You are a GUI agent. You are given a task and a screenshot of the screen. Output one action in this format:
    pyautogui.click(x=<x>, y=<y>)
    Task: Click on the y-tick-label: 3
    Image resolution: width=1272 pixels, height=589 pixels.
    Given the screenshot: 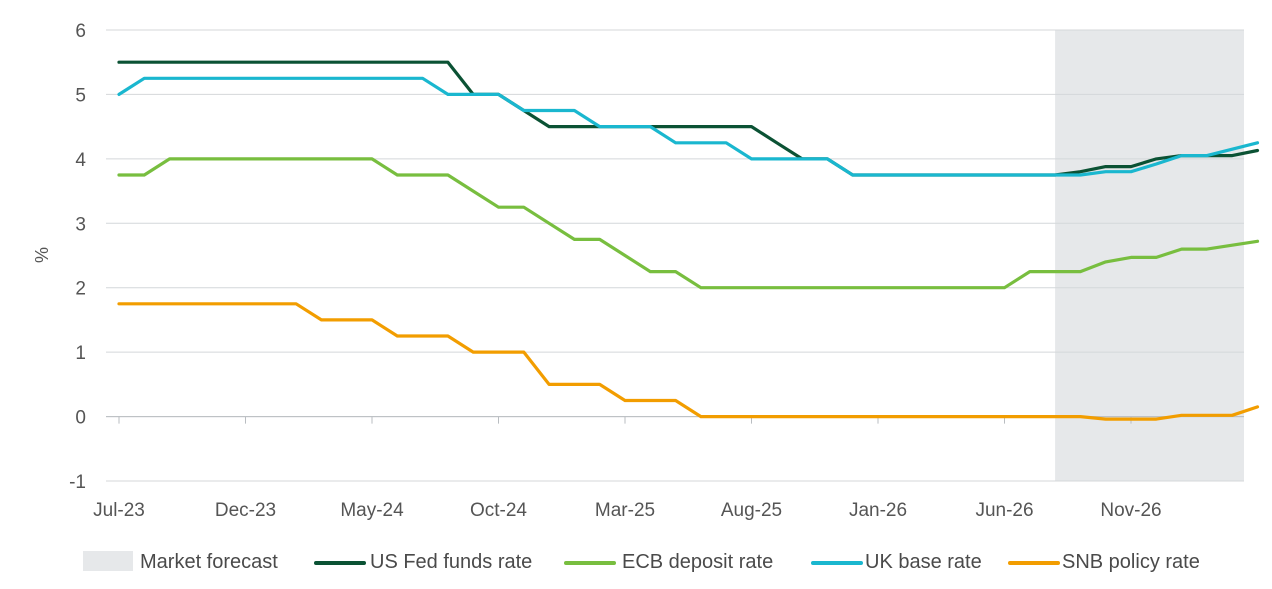 What is the action you would take?
    pyautogui.click(x=80, y=224)
    